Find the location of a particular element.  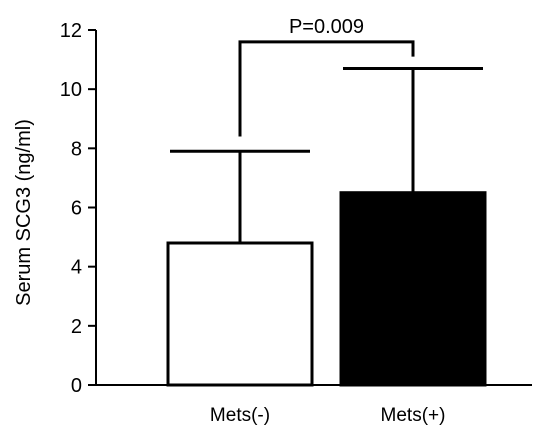

y-axis-title: Serum SCG3 (ng/ml) is located at coordinates (24, 212).